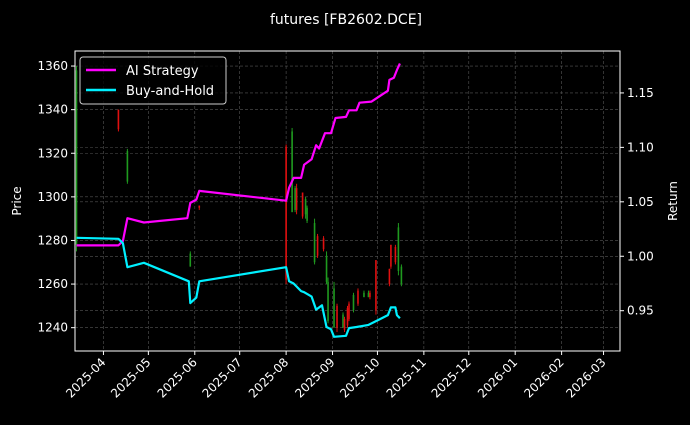  Describe the element at coordinates (543, 377) in the screenshot. I see `x-tick-label: 2026-02` at that location.